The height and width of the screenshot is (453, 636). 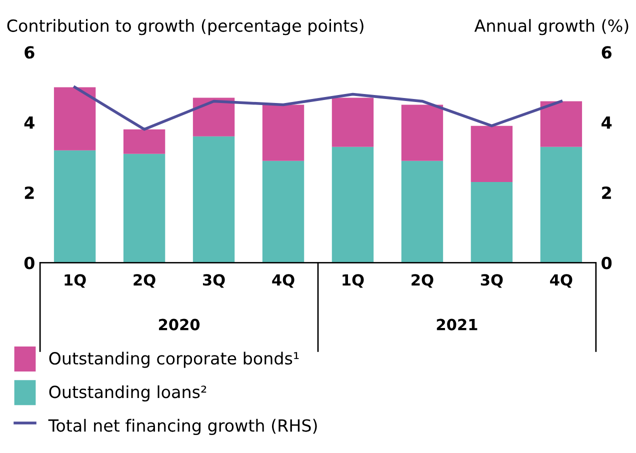 What do you see at coordinates (182, 427) in the screenshot?
I see `legend-label: Total net financing growth (RHS)` at bounding box center [182, 427].